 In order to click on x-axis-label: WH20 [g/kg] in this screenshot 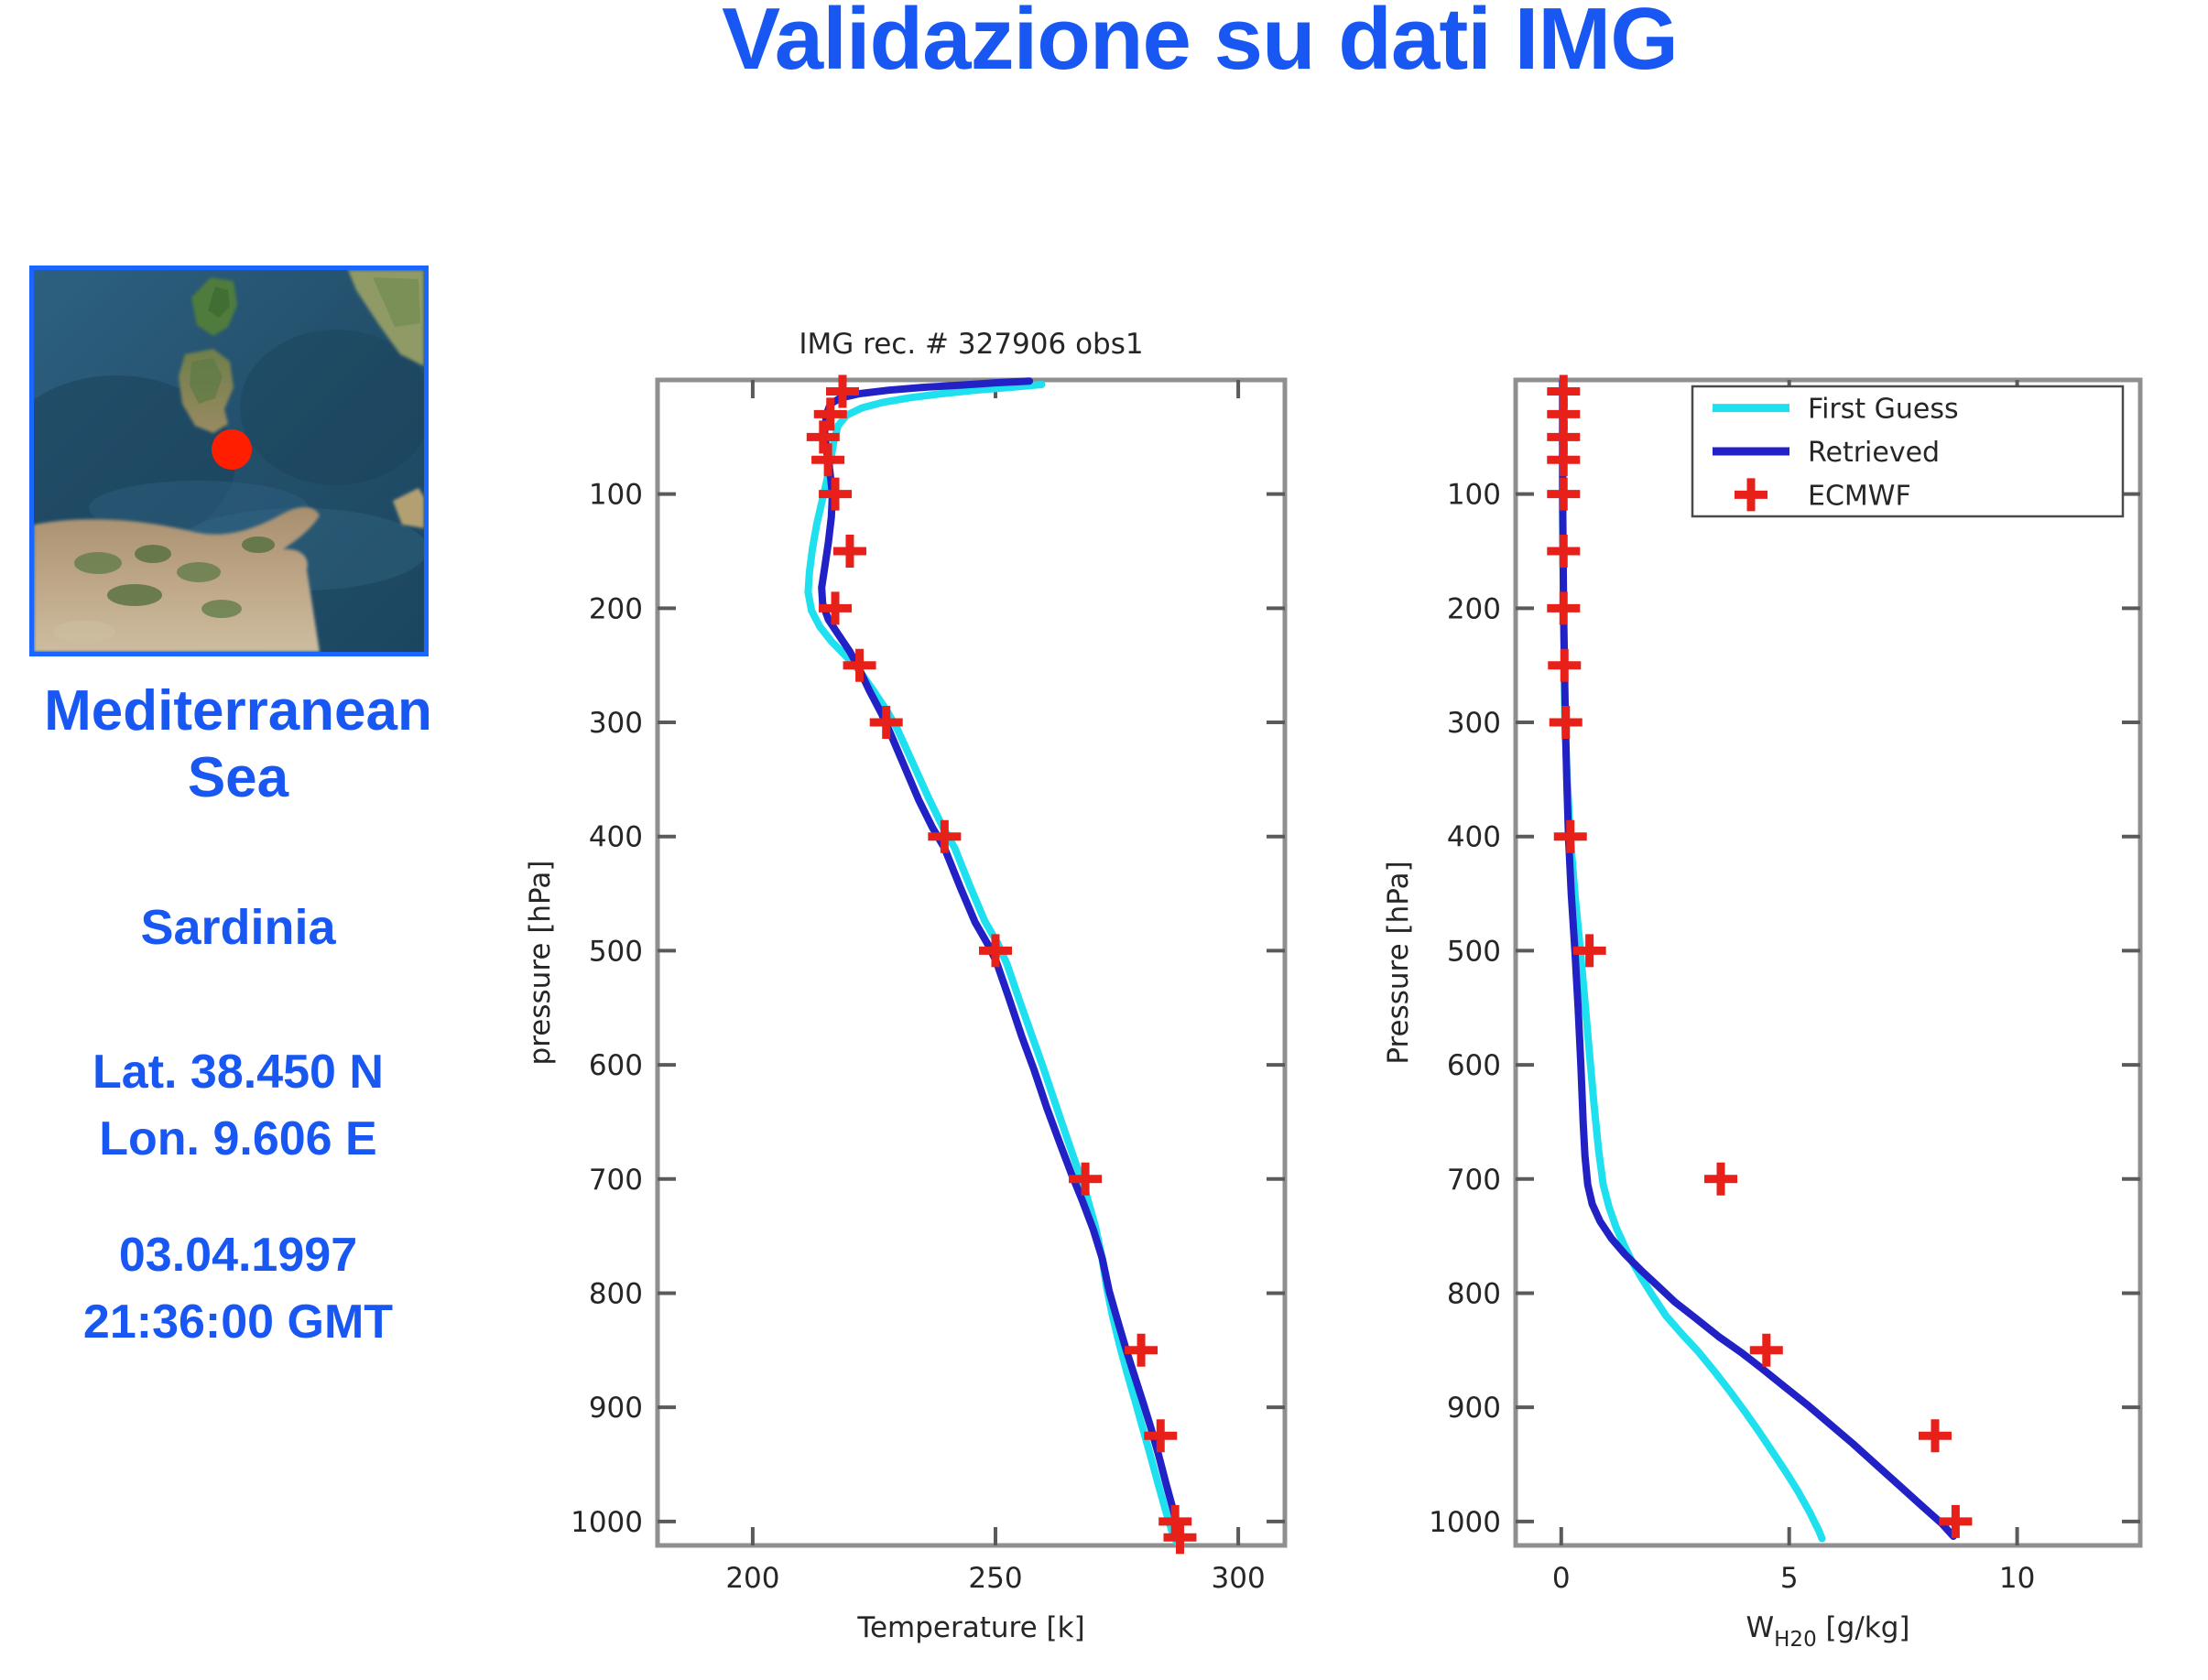, I will do `click(1827, 1629)`.